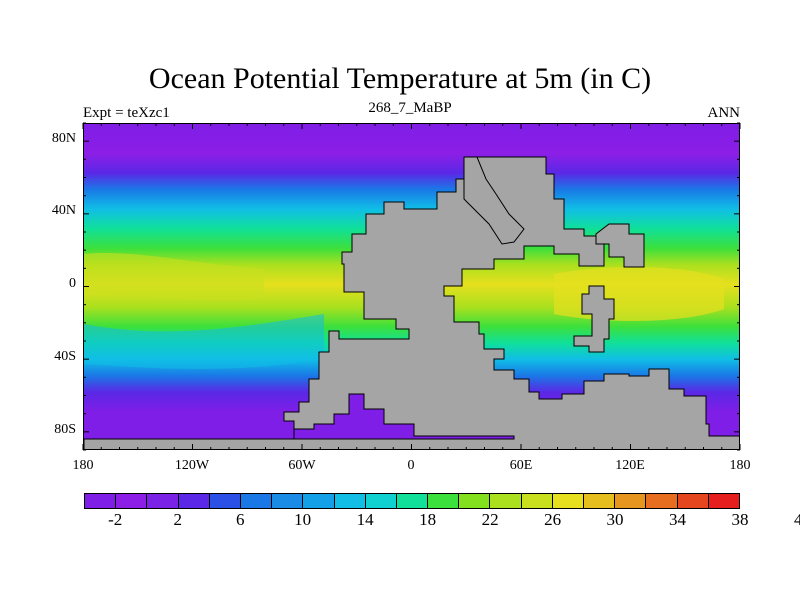  What do you see at coordinates (177, 519) in the screenshot?
I see `colorbar-label: 2` at bounding box center [177, 519].